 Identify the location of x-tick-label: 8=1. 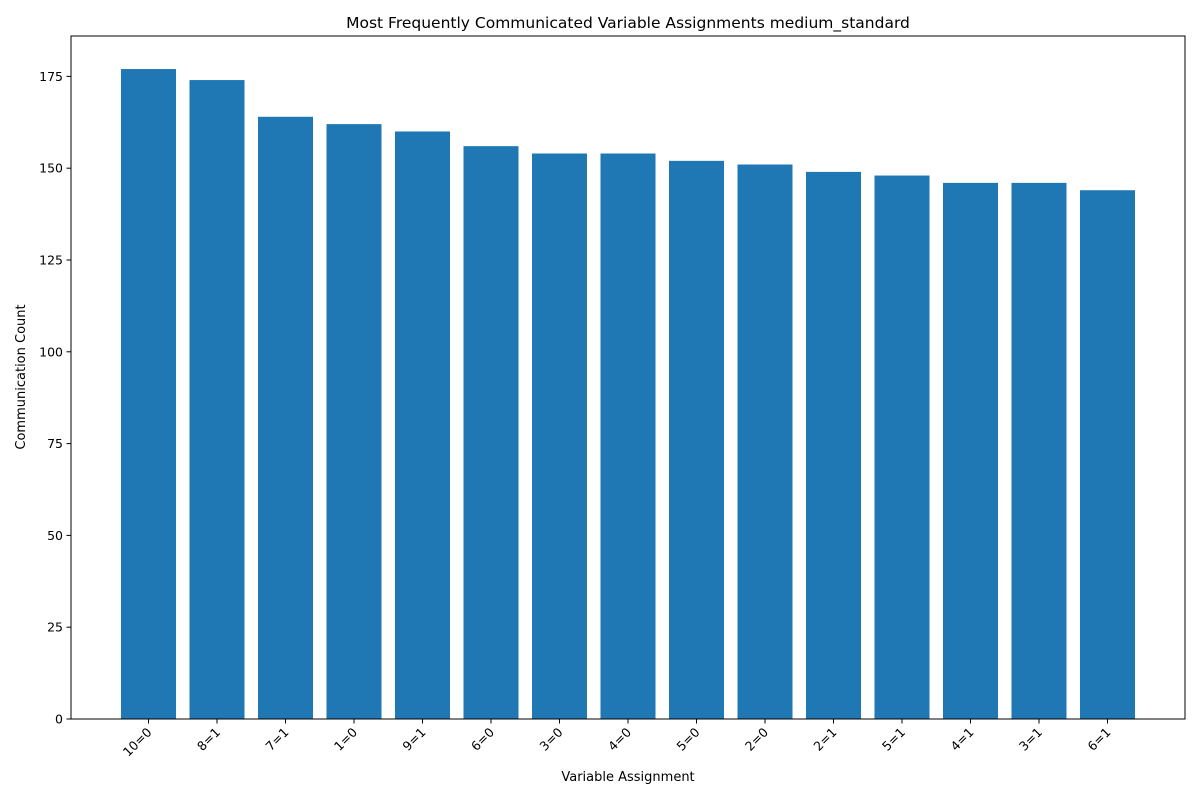
(208, 739).